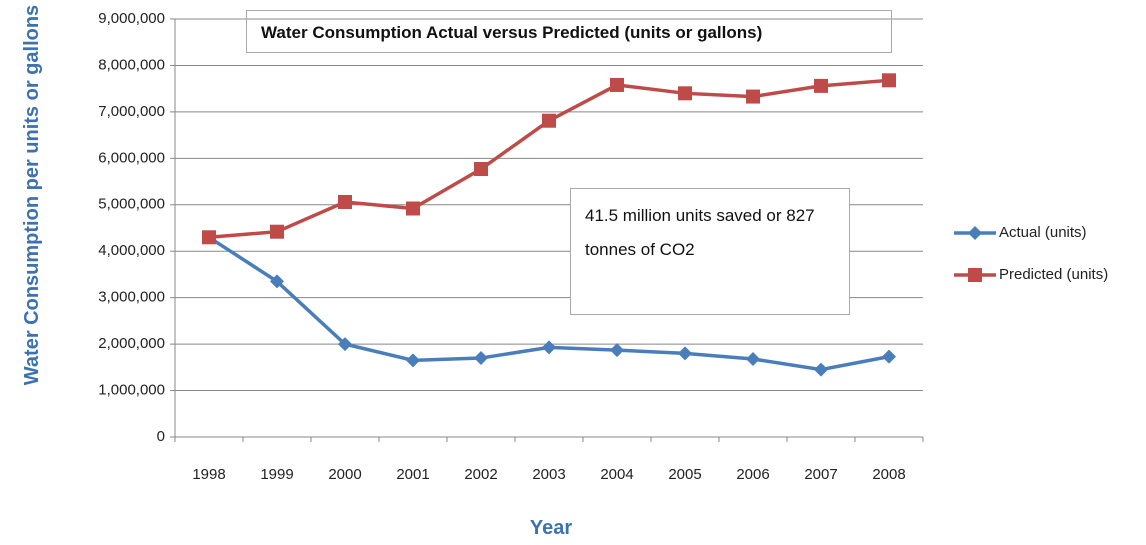 This screenshot has width=1146, height=545. What do you see at coordinates (480, 474) in the screenshot?
I see `x-tick-label: 2002` at bounding box center [480, 474].